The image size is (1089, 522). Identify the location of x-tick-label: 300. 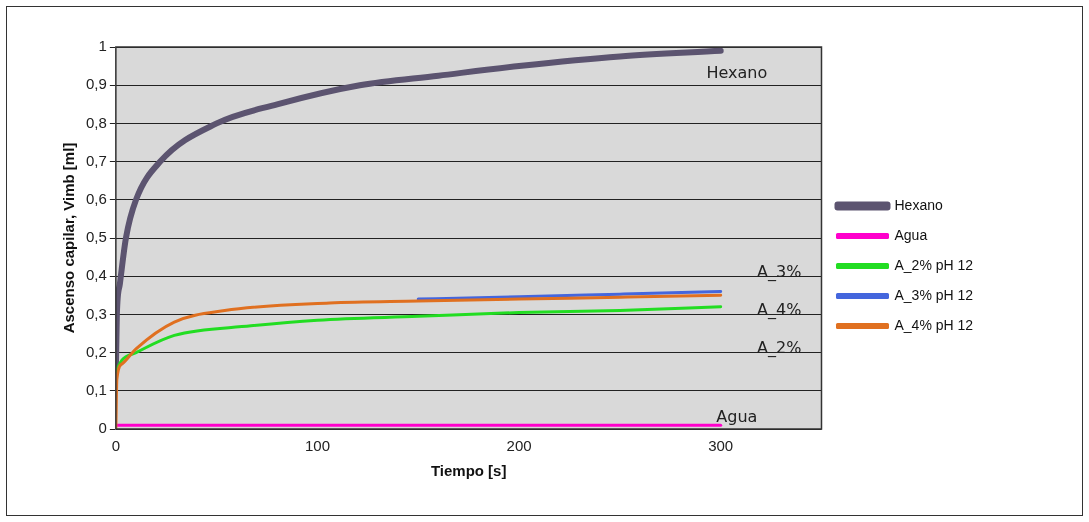
(721, 446).